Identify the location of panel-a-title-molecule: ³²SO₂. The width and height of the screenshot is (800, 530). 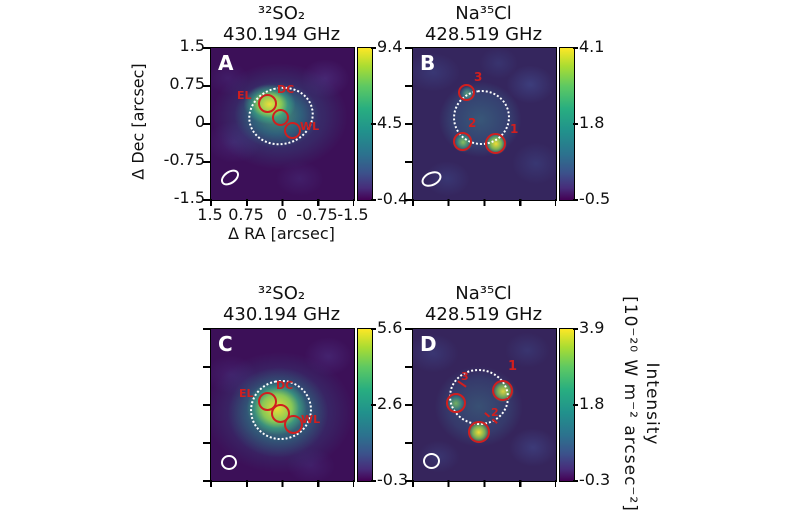
(281, 13).